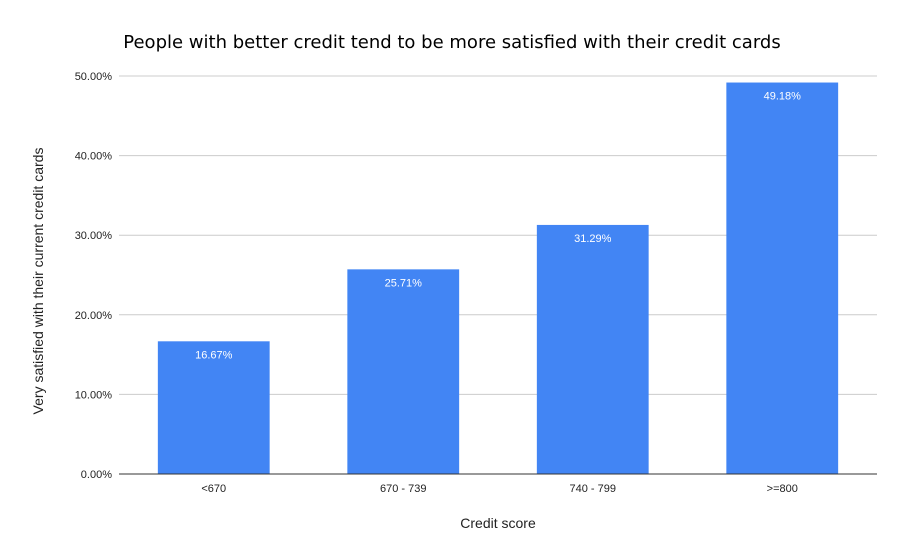 This screenshot has width=905, height=559. I want to click on y-tick-label: 10.00%, so click(94, 395).